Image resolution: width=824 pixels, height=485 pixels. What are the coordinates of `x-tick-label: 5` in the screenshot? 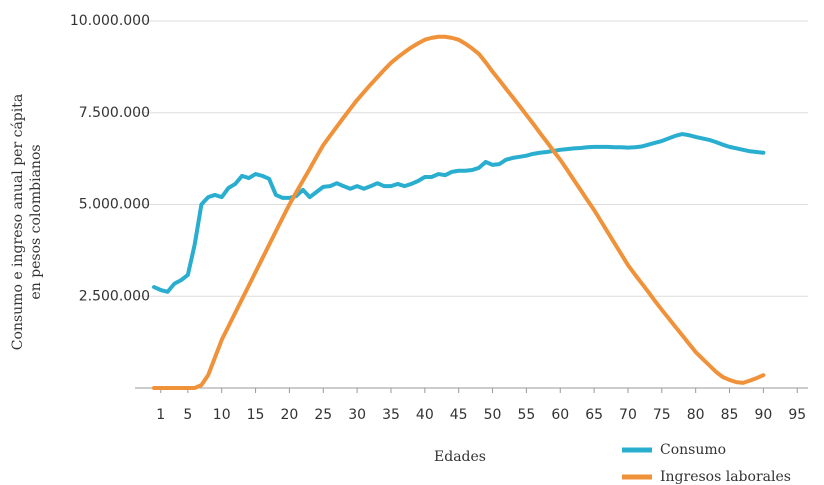 It's located at (187, 415).